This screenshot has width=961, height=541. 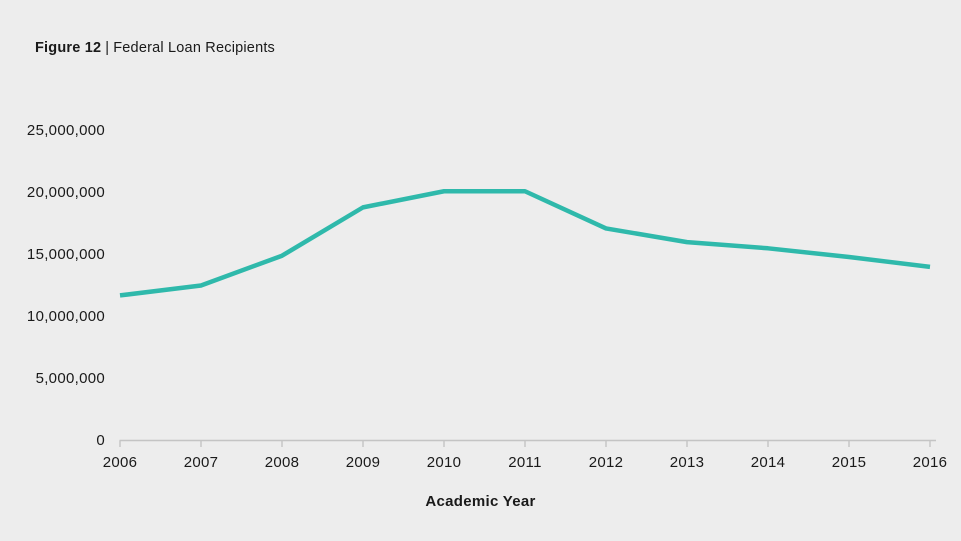 What do you see at coordinates (363, 462) in the screenshot?
I see `x-axis-tick-label: 2009` at bounding box center [363, 462].